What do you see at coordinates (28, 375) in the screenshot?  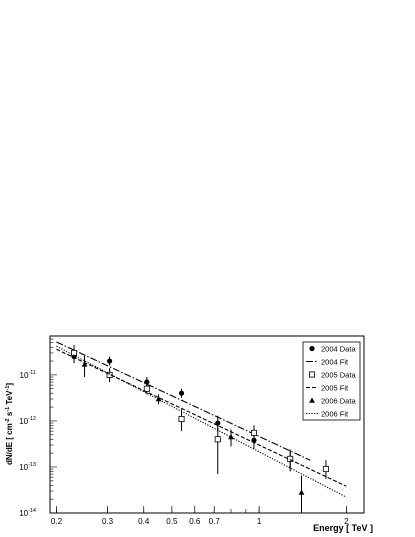 I see `y-tick-label: 10-11` at bounding box center [28, 375].